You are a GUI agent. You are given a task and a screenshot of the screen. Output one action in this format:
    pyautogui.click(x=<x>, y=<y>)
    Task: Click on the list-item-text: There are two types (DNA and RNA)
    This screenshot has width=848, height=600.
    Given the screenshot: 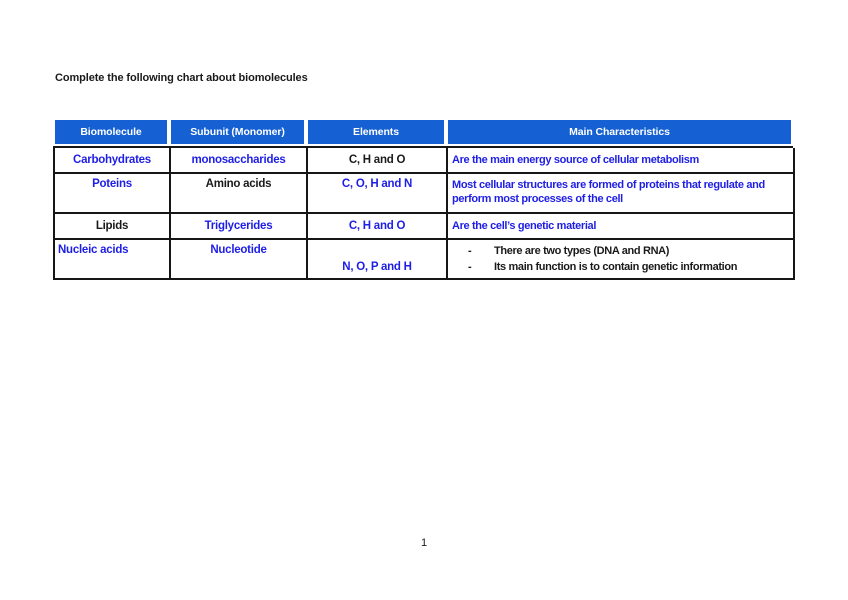 What is the action you would take?
    pyautogui.click(x=582, y=251)
    